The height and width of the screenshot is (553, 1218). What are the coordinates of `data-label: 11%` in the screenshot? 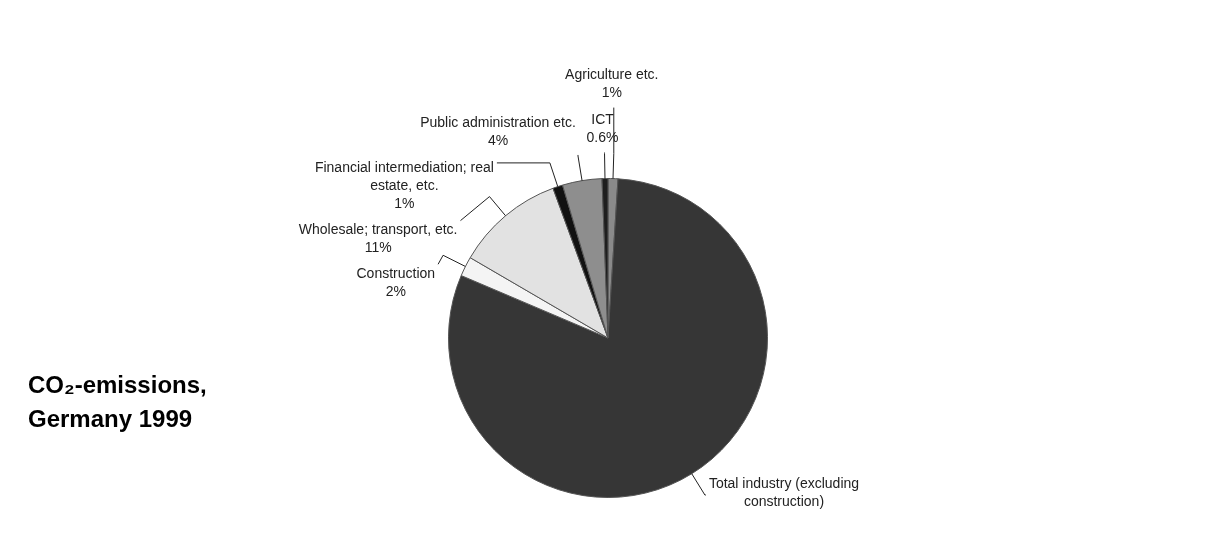 It's located at (378, 247).